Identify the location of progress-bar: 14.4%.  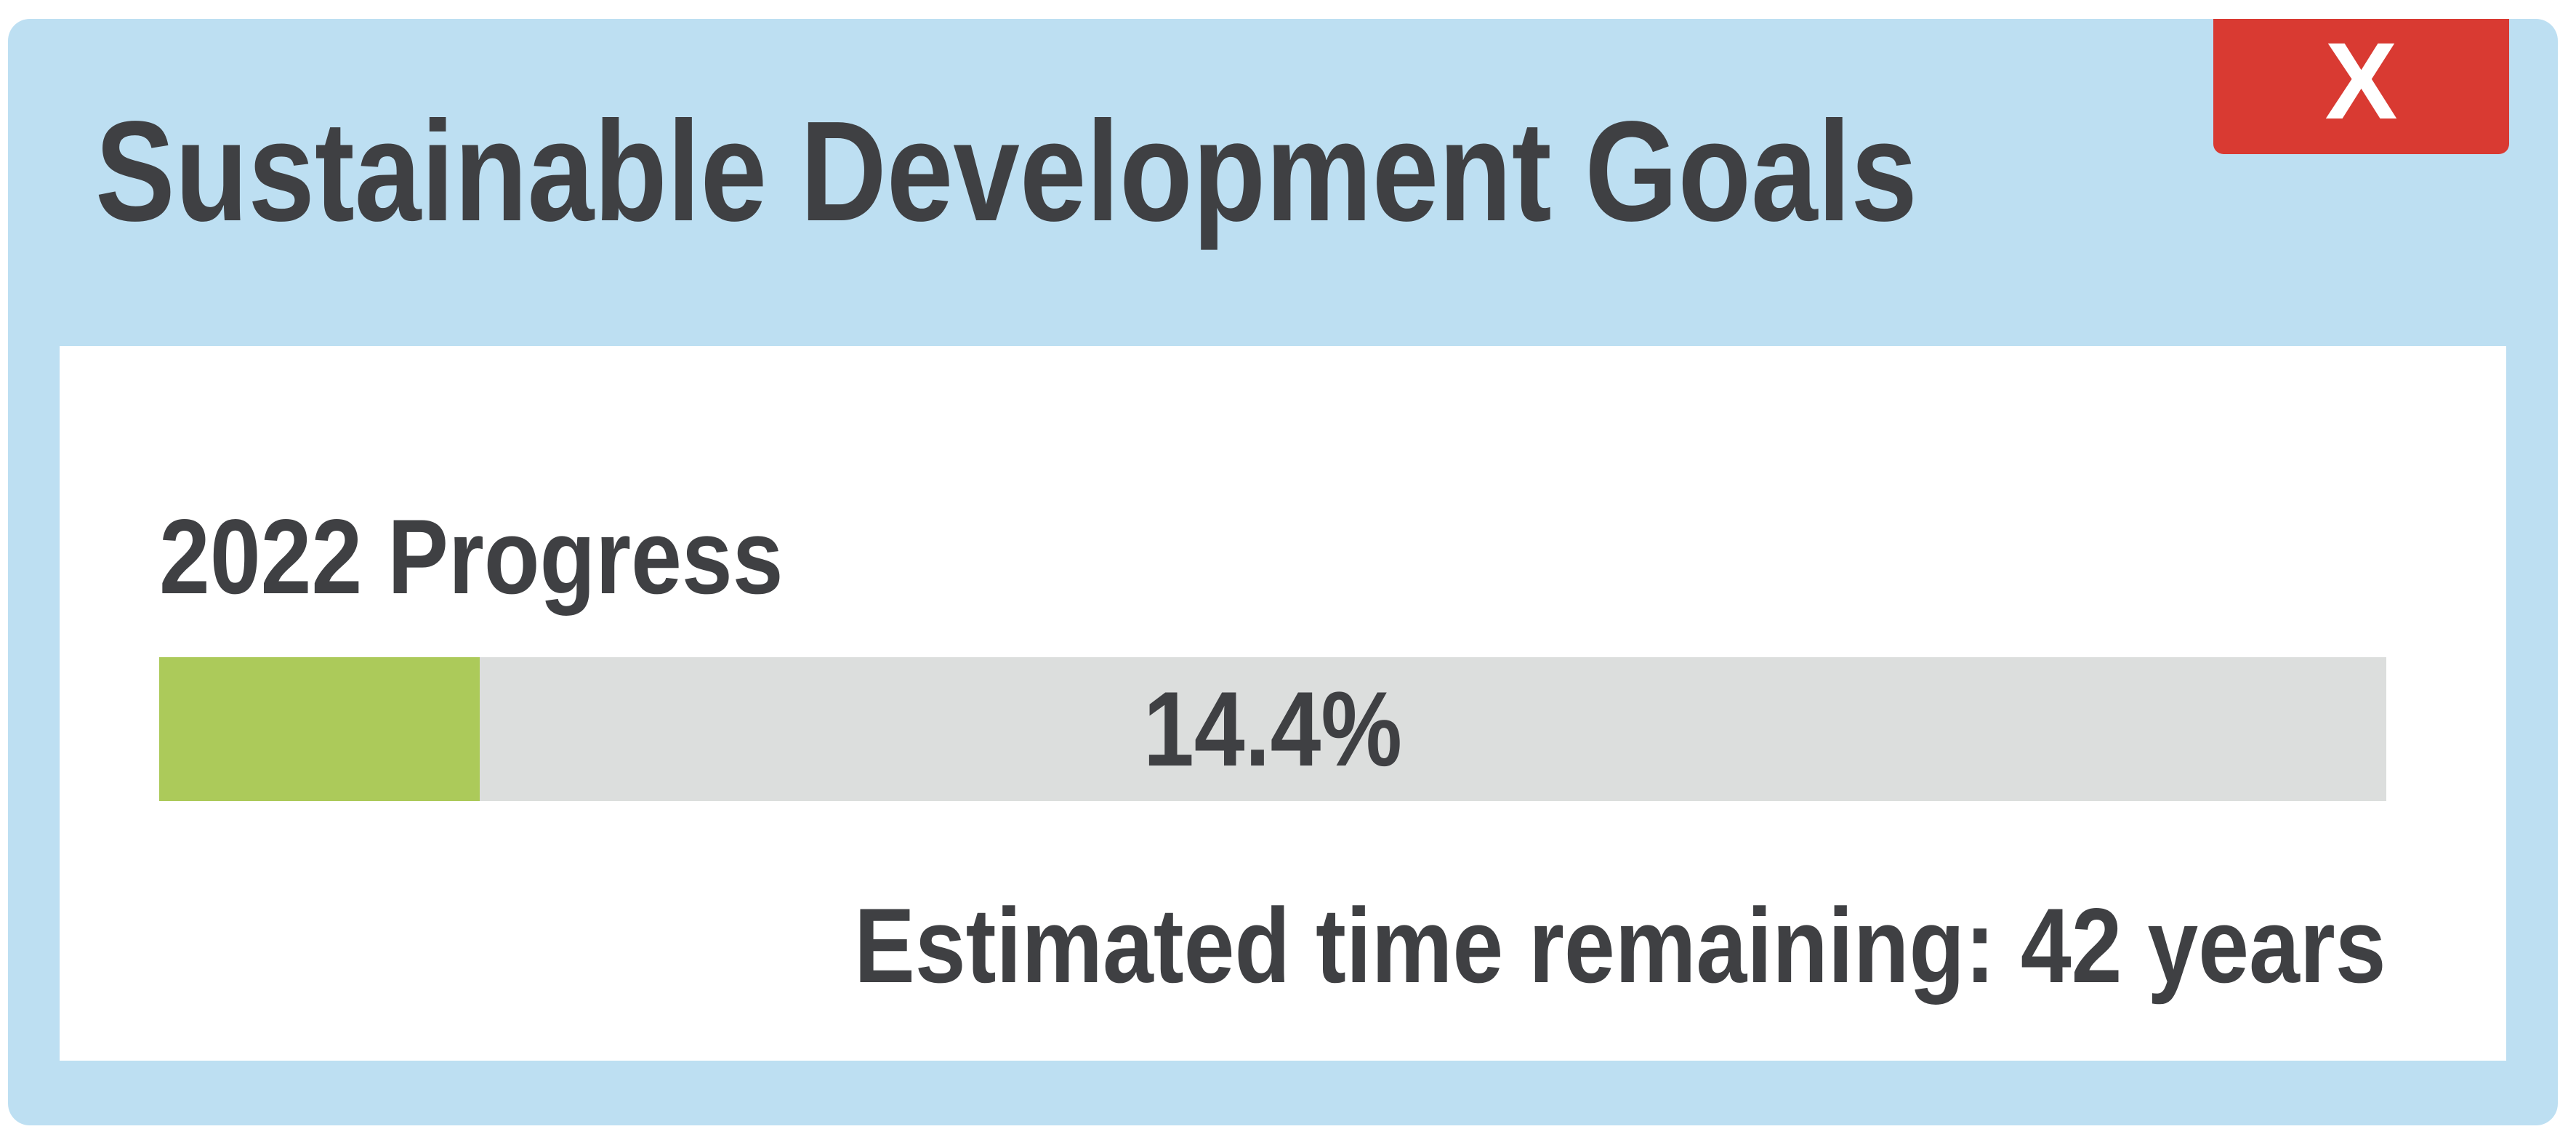
(1272, 729).